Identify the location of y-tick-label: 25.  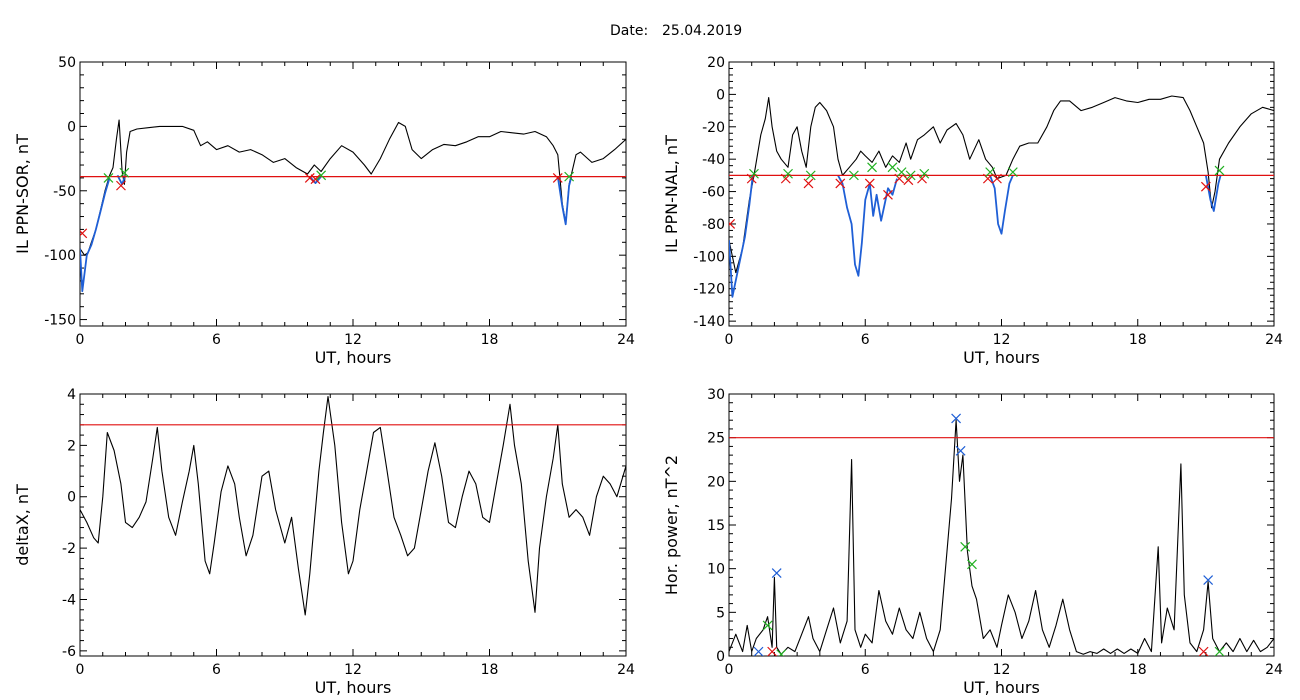
(716, 439).